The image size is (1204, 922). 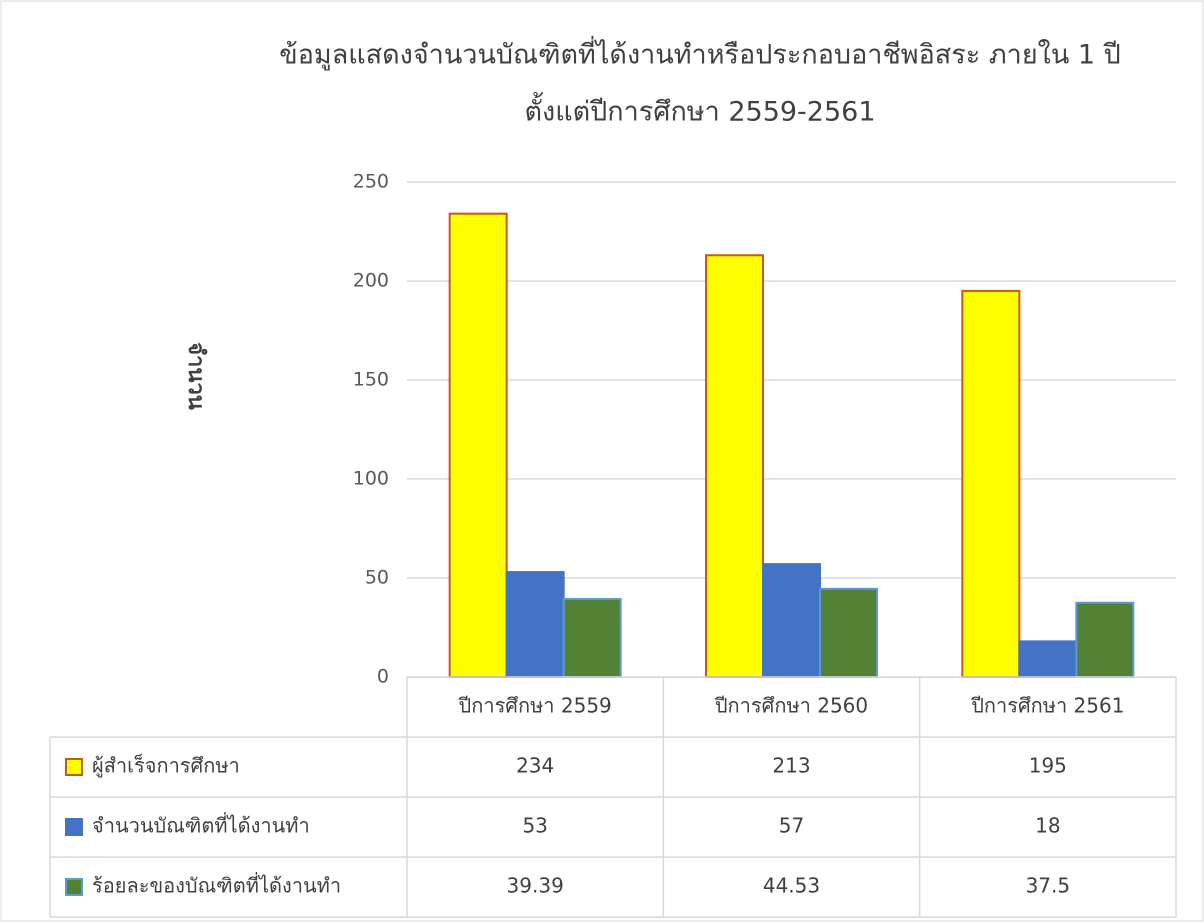 I want to click on y-tick-label: 0, so click(x=383, y=677).